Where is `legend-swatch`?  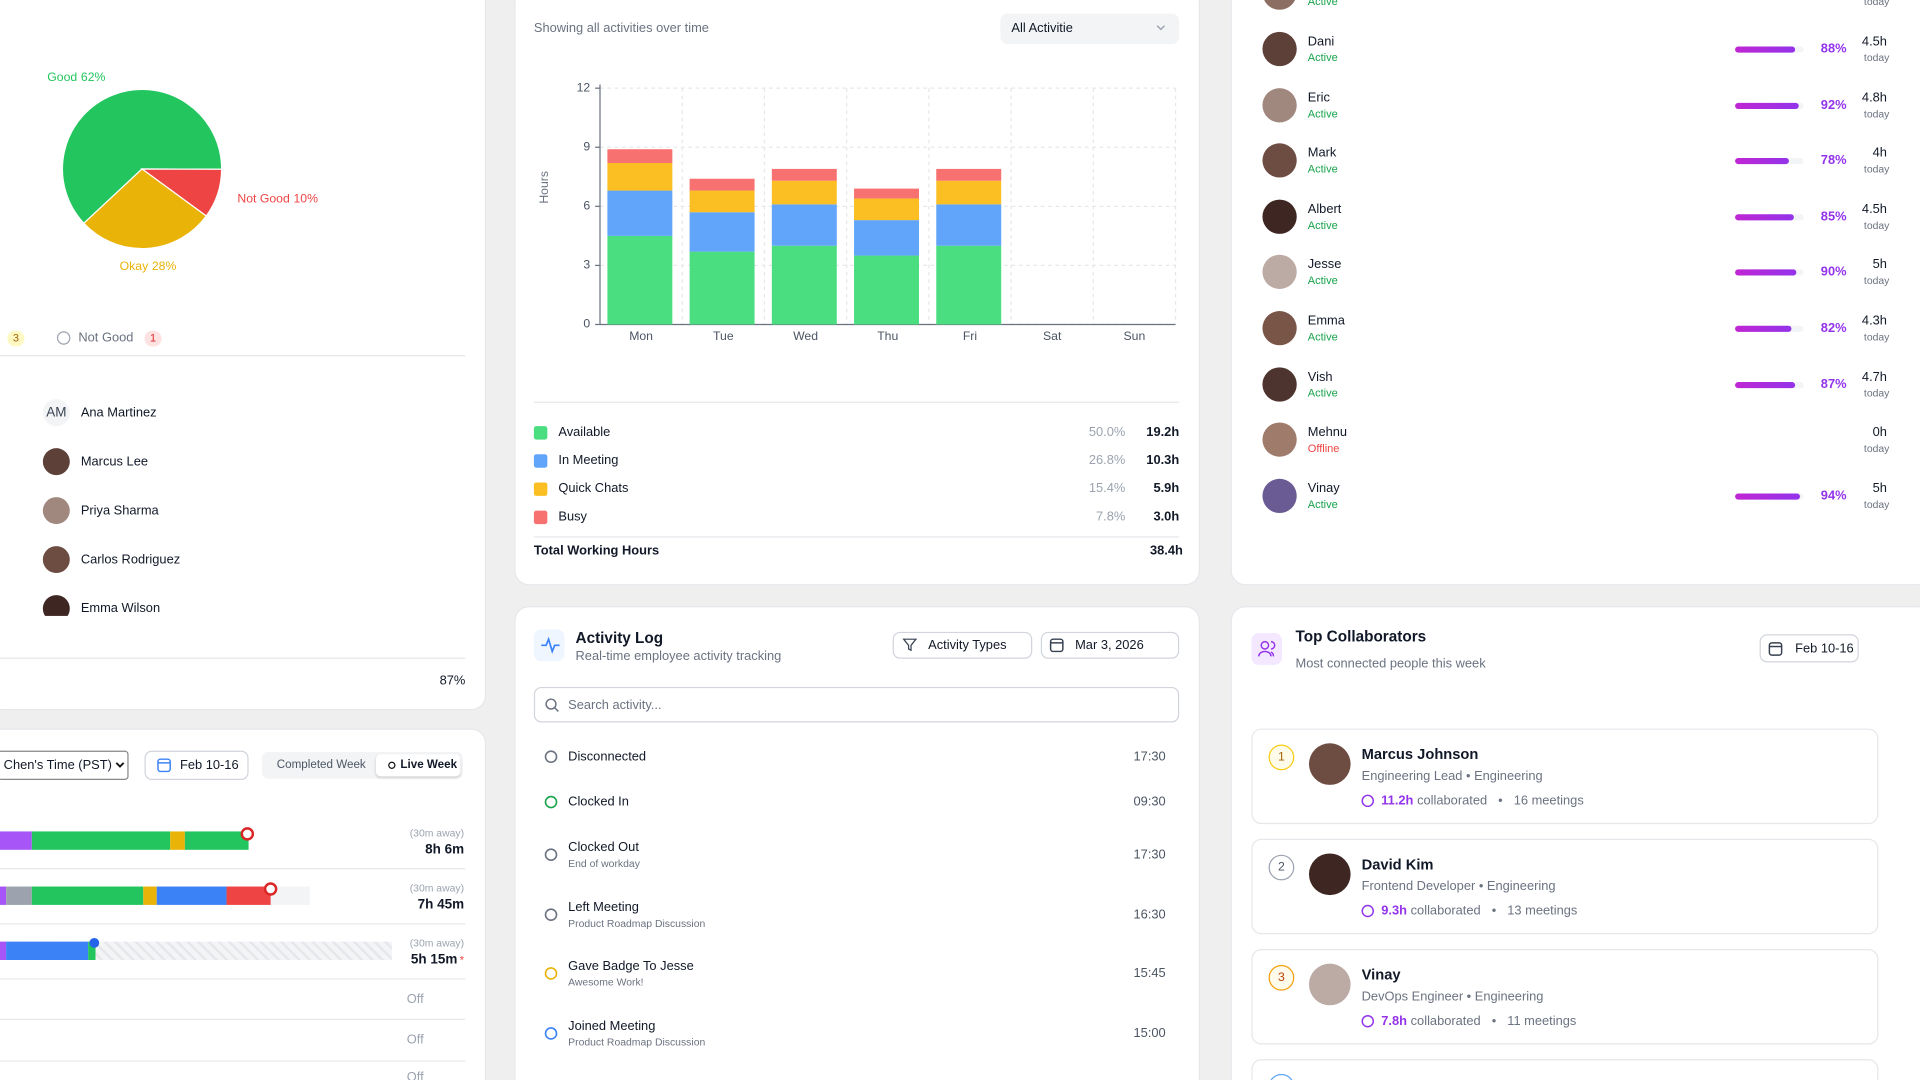 legend-swatch is located at coordinates (540, 517).